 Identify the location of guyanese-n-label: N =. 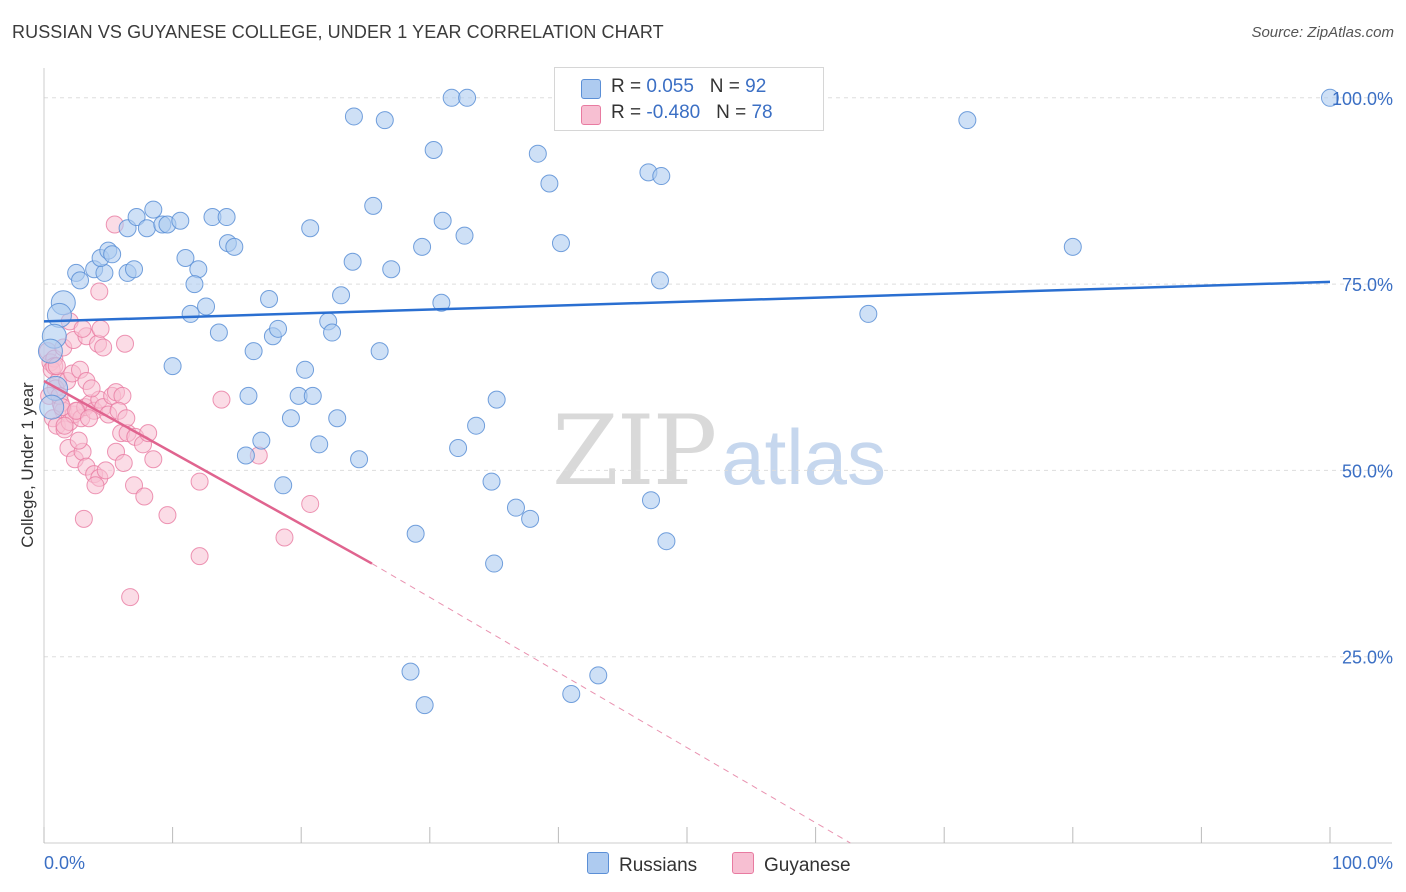
(734, 112).